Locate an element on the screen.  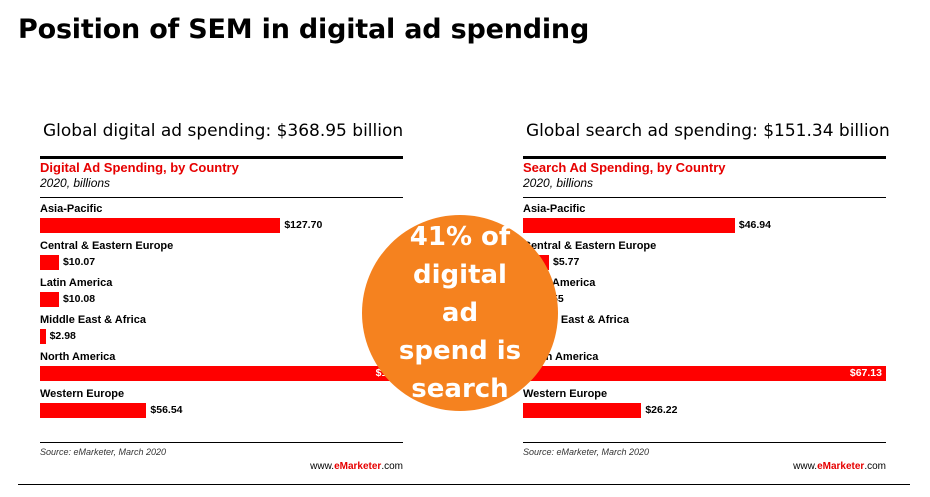
callout-text: 41% of digital ad spend is search is located at coordinates (460, 313).